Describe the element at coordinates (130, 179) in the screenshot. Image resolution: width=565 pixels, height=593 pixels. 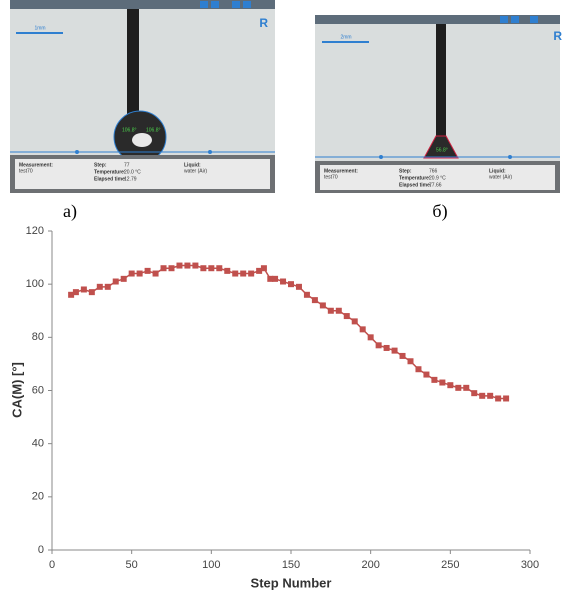
I see `info-value: 12.79` at that location.